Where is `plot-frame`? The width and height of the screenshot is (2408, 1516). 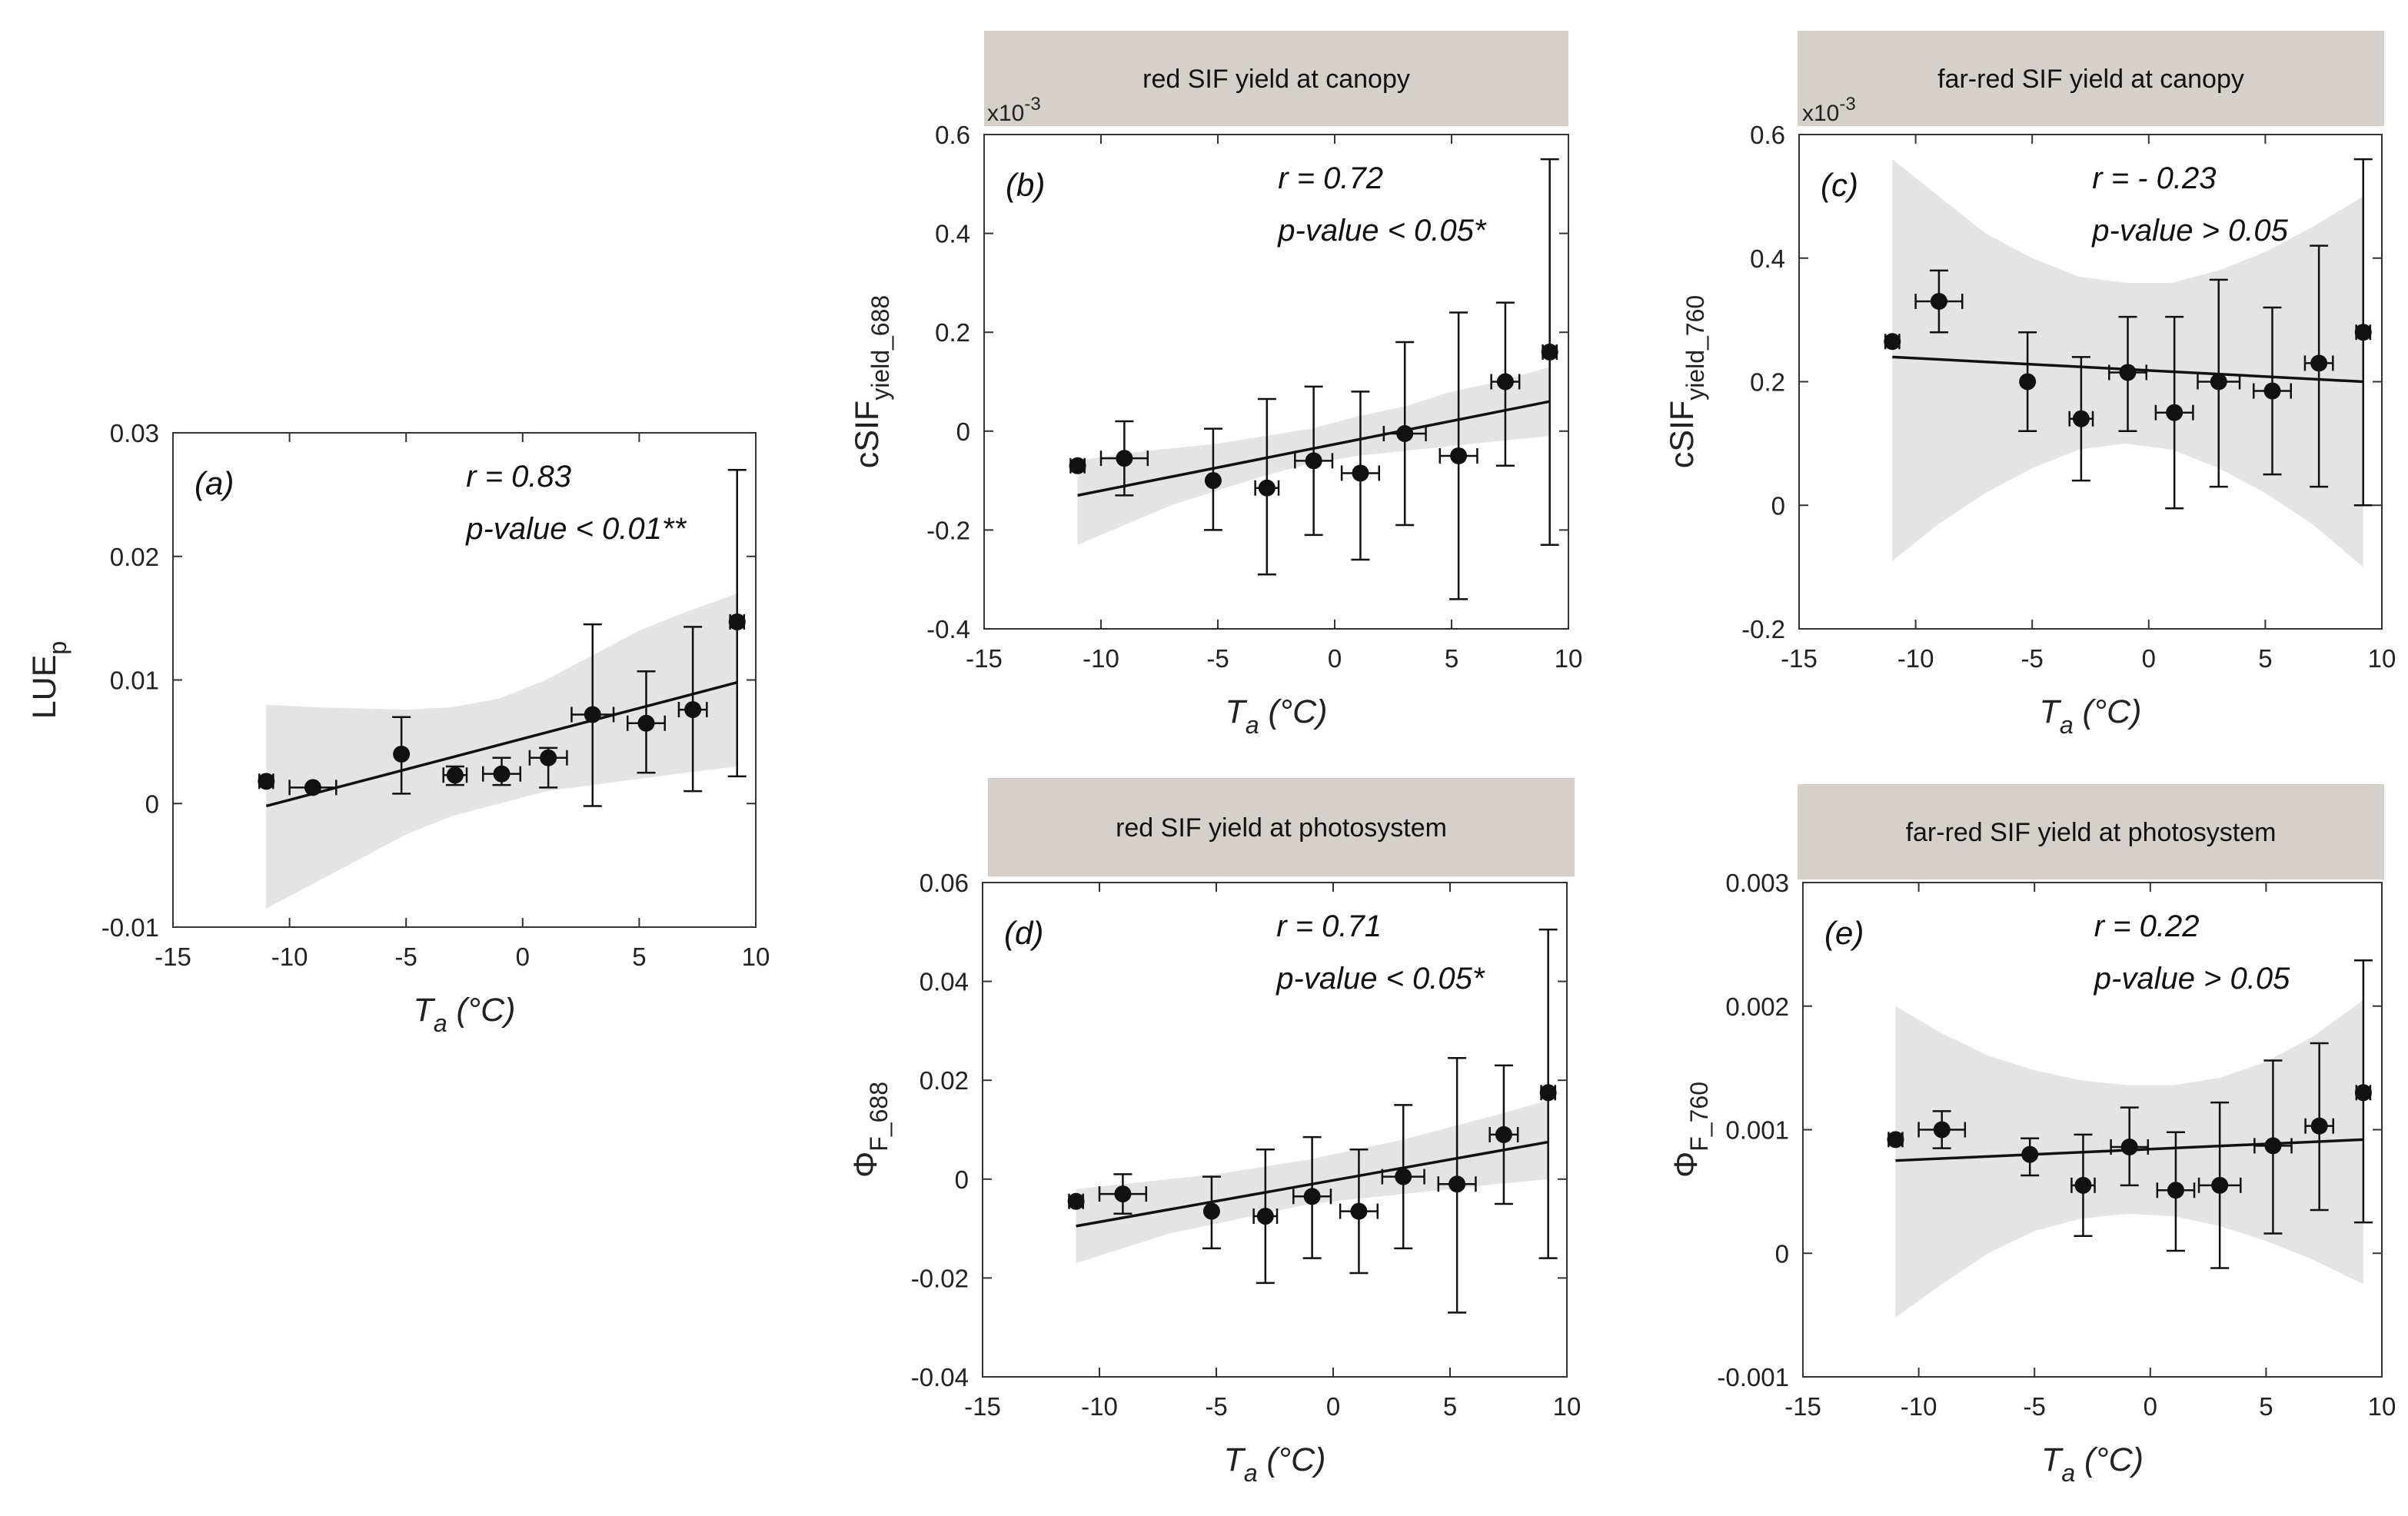
plot-frame is located at coordinates (1276, 382).